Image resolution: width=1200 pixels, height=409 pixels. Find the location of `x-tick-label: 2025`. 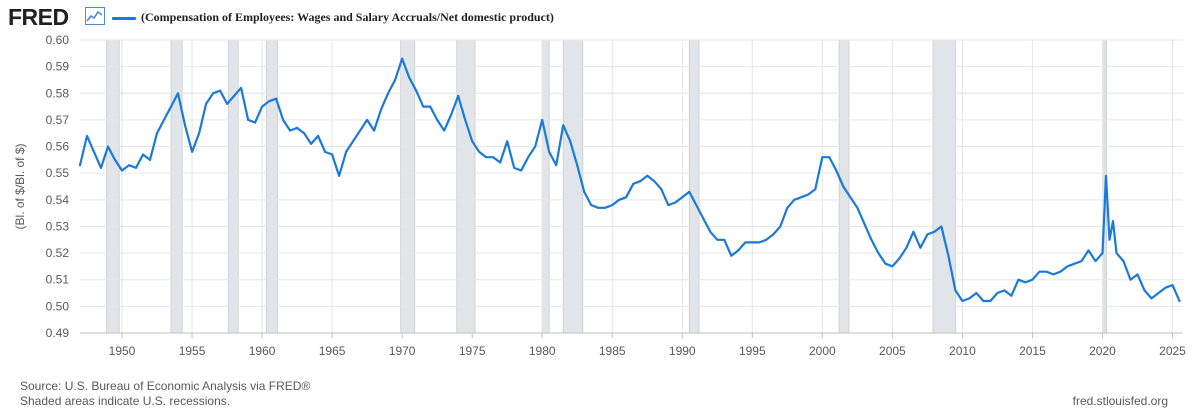

x-tick-label: 2025 is located at coordinates (1172, 351).